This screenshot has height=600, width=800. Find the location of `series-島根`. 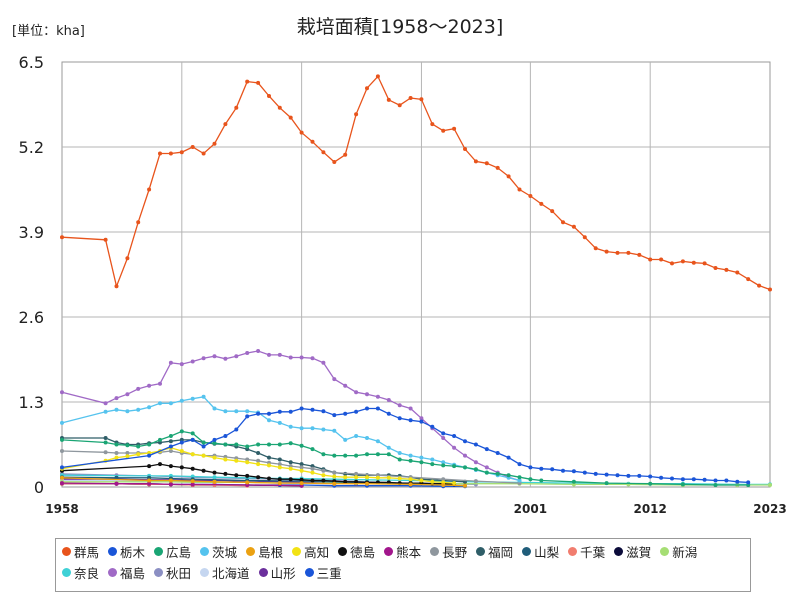

series-島根 is located at coordinates (263, 481).